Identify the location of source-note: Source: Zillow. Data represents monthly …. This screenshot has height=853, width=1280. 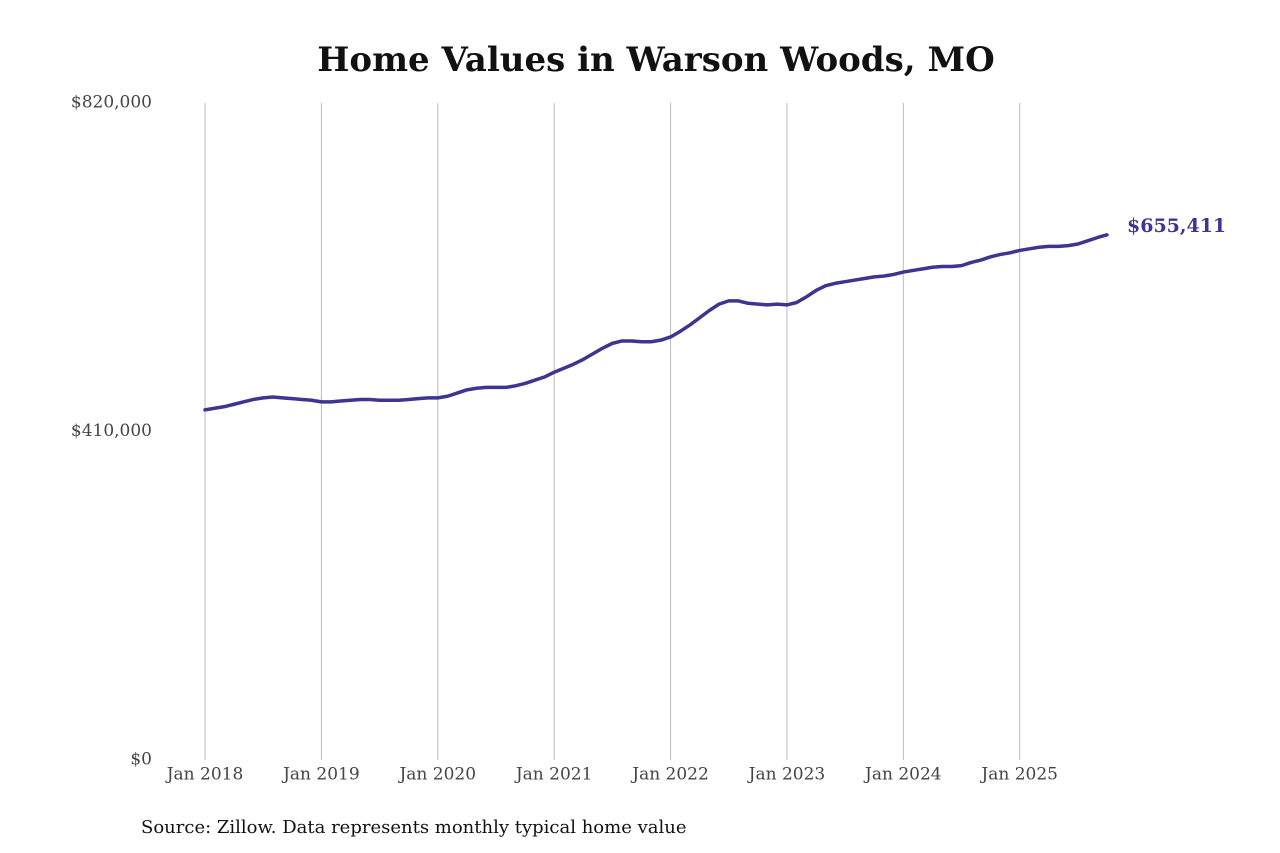
(414, 827).